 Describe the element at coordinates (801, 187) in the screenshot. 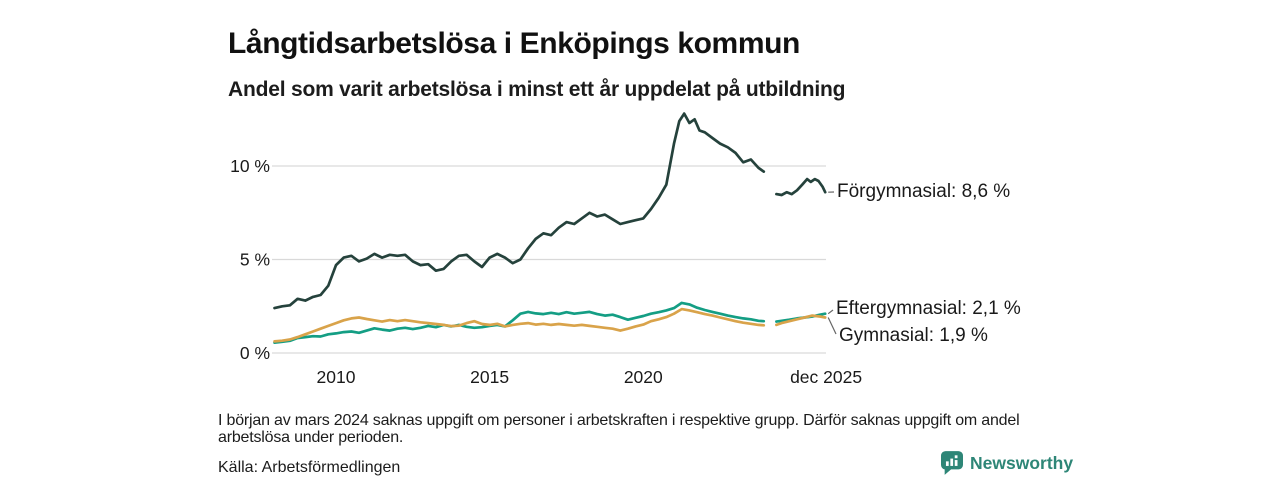

I see `series-line-förgymnasial` at that location.